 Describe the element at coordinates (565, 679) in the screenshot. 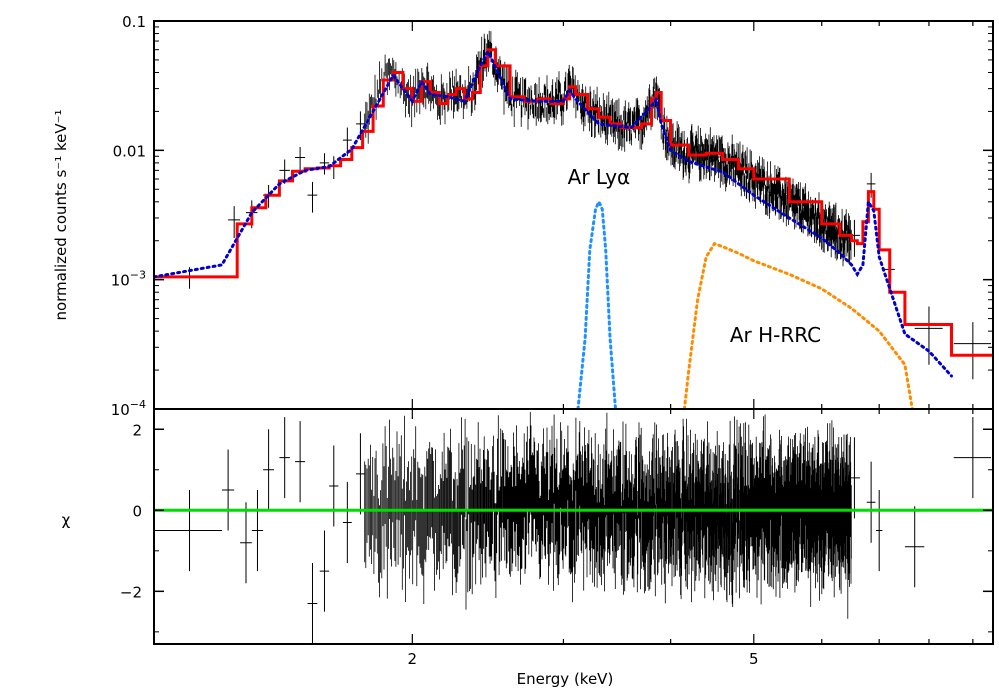

I see `x-axis-title: Energy (keV)` at that location.